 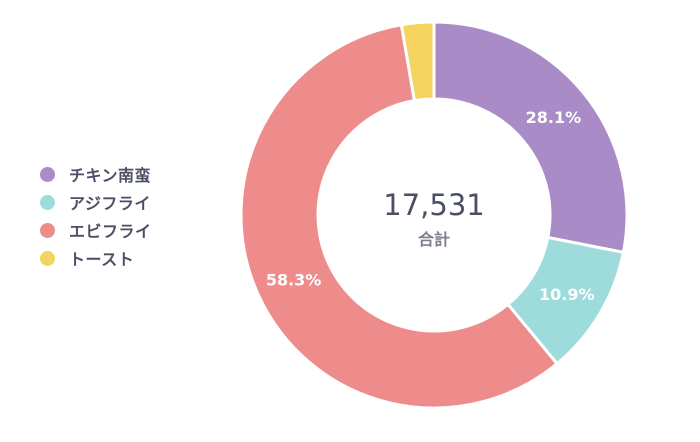 What do you see at coordinates (530, 137) in the screenshot?
I see `slice-chicken-nanban` at bounding box center [530, 137].